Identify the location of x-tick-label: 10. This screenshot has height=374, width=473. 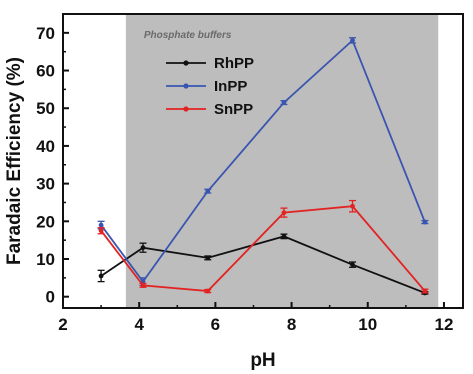
(367, 324).